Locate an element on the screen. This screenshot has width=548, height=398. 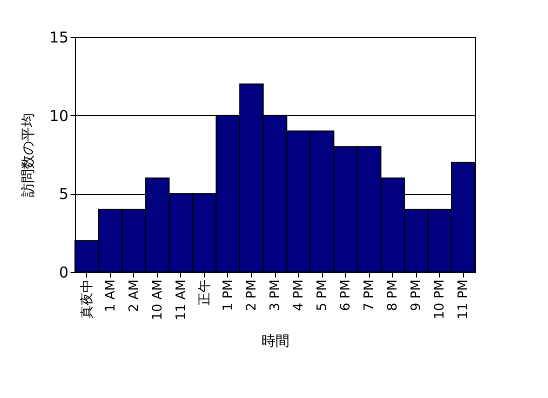
x-tick-label: 2 AM is located at coordinates (134, 296).